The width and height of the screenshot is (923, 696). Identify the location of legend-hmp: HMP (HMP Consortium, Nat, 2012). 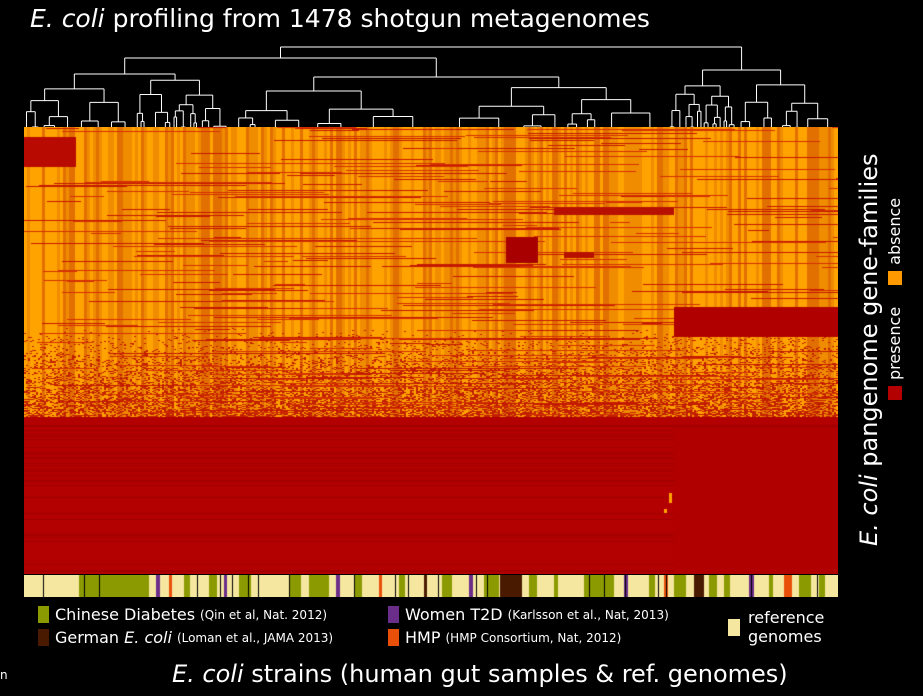
(504, 637).